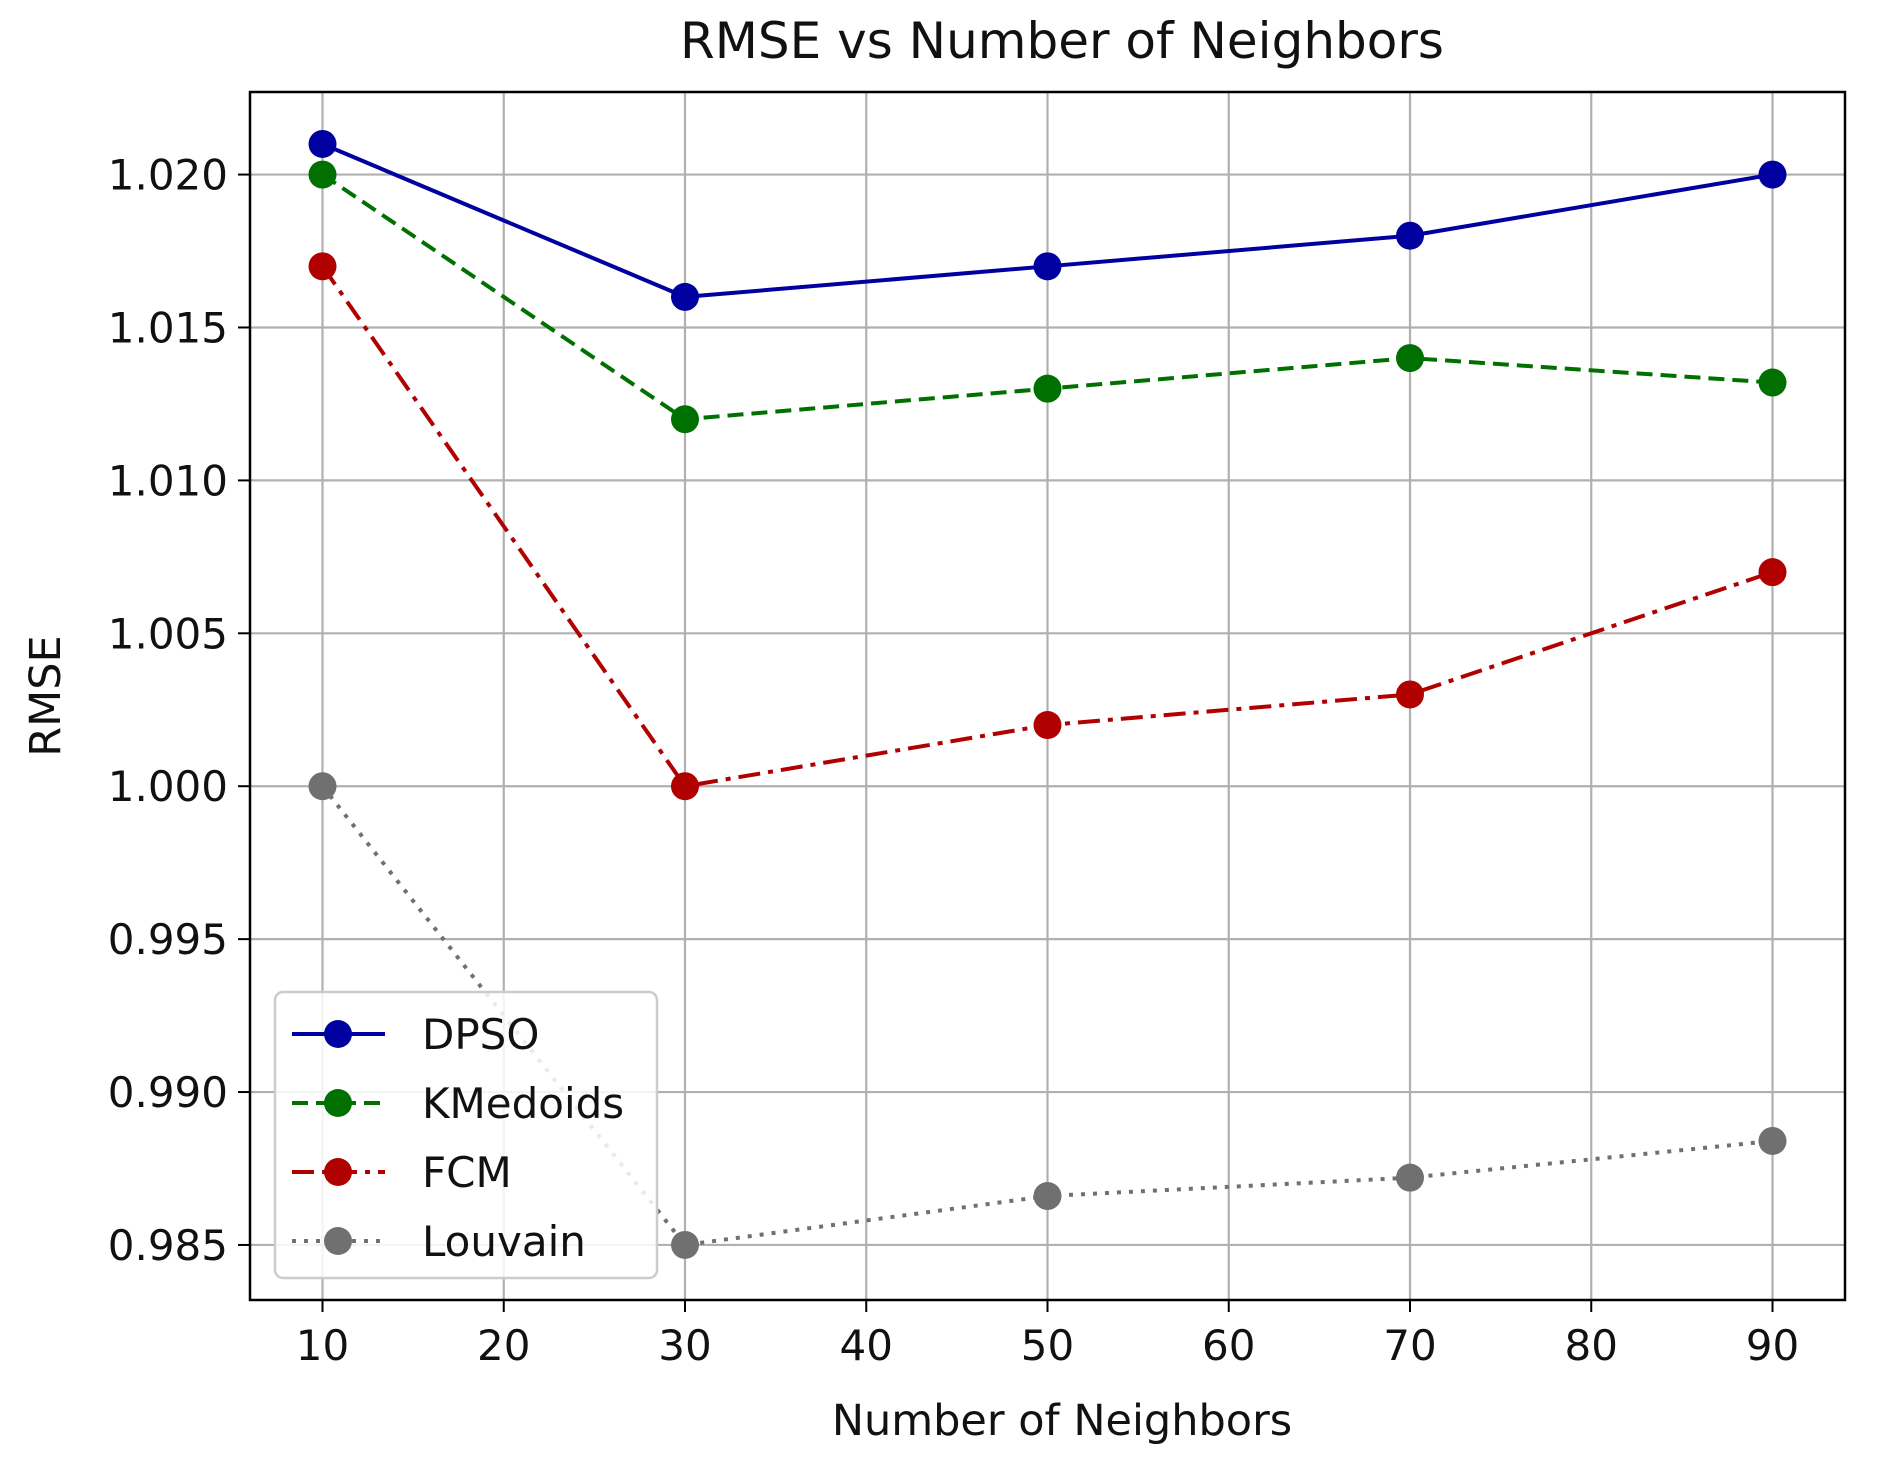 This screenshot has height=1459, width=1899. I want to click on series-dpso, so click(1047, 220).